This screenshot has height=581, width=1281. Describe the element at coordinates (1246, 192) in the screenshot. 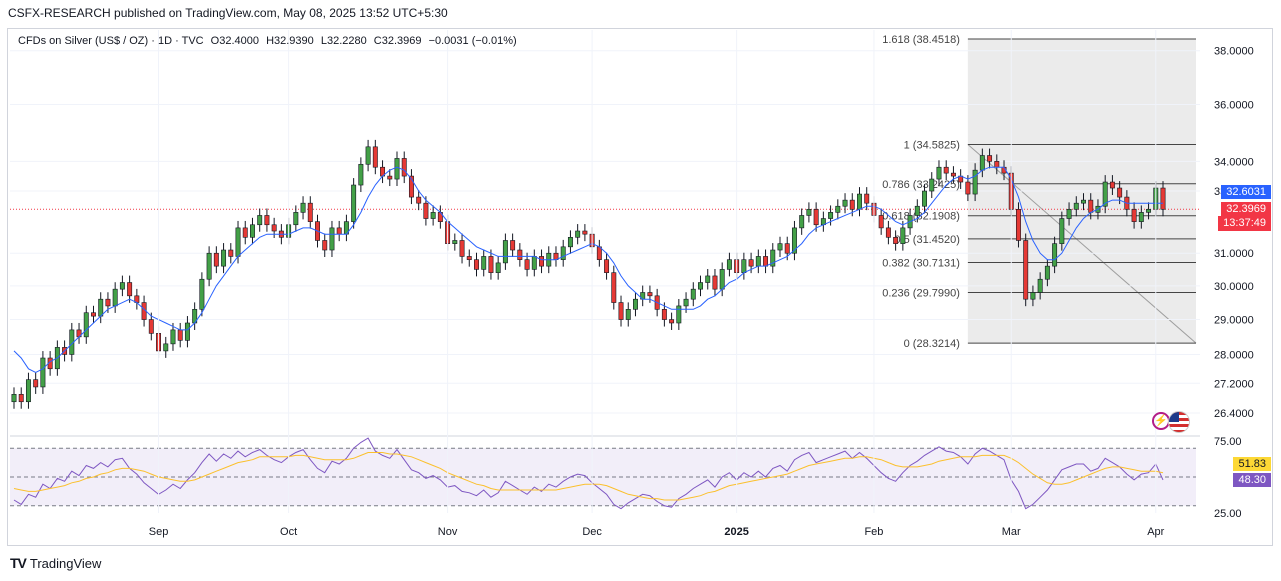

I see `ma-price-tag: 32.6031` at that location.